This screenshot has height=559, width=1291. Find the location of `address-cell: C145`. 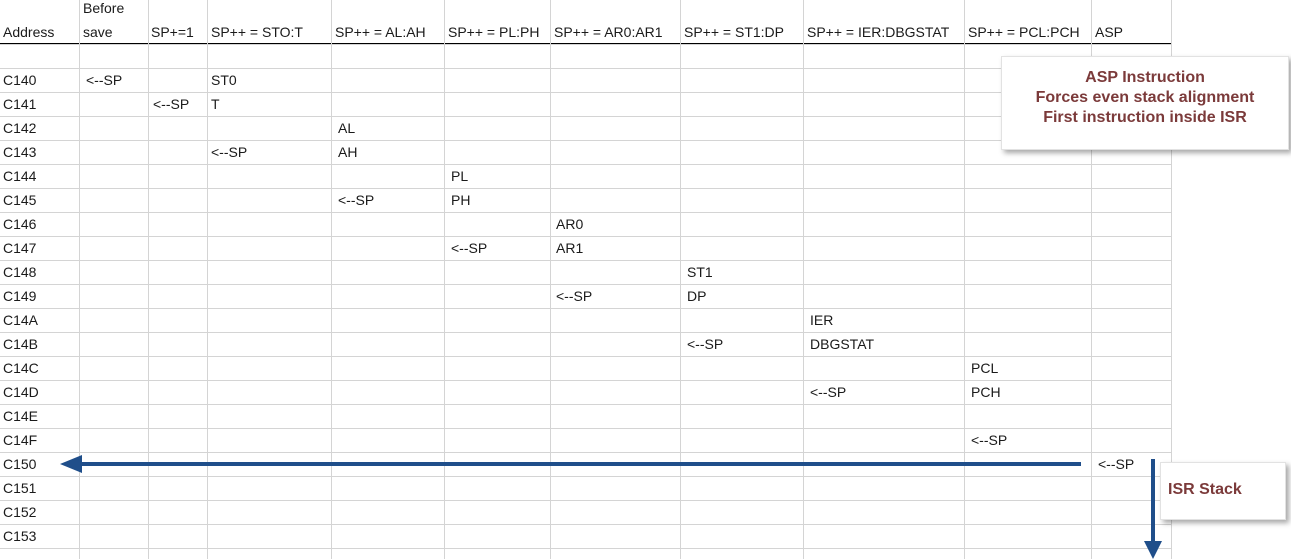

address-cell: C145 is located at coordinates (20, 200).